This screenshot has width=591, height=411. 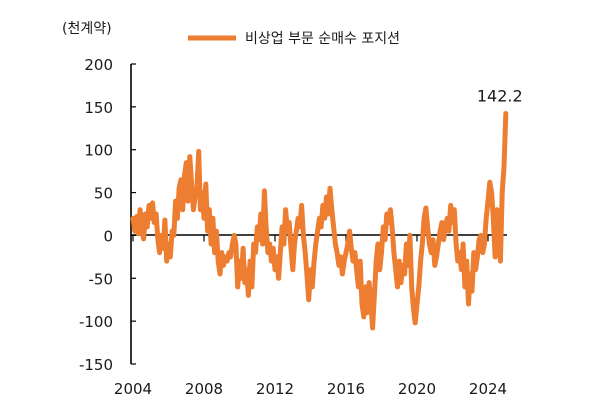 I want to click on x-tick-label: 2008, so click(x=204, y=389).